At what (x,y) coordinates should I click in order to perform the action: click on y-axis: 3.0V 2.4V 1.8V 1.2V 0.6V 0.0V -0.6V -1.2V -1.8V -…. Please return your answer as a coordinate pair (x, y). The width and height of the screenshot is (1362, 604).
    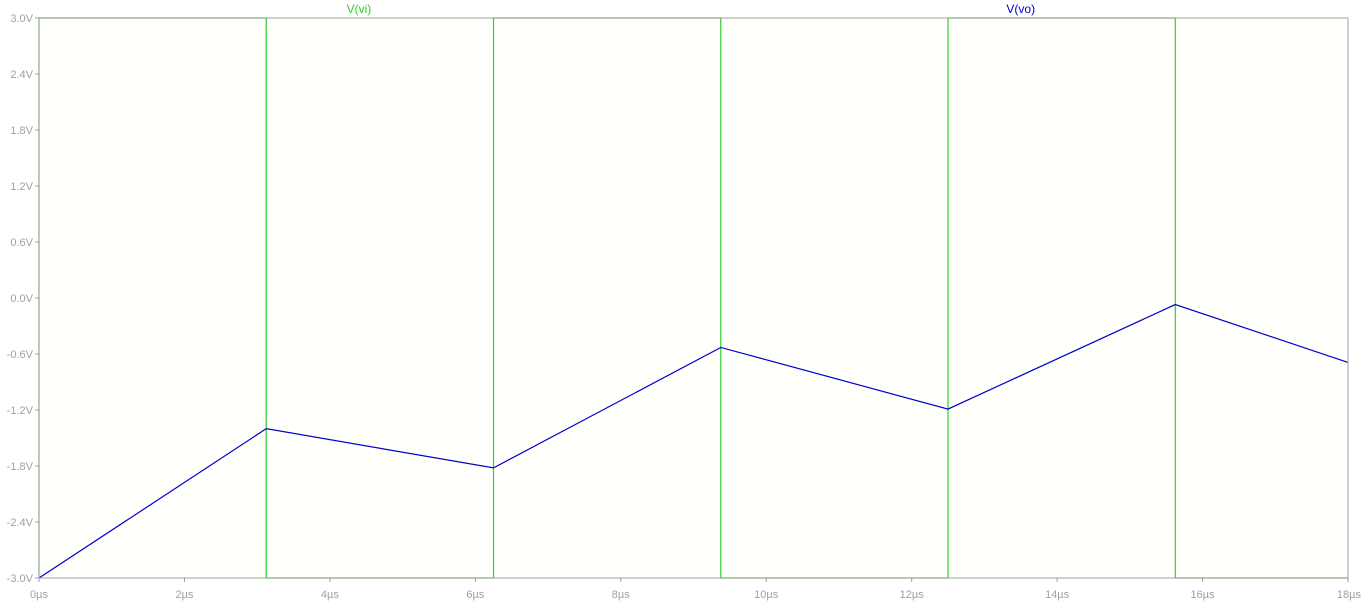
    Looking at the image, I should click on (23, 299).